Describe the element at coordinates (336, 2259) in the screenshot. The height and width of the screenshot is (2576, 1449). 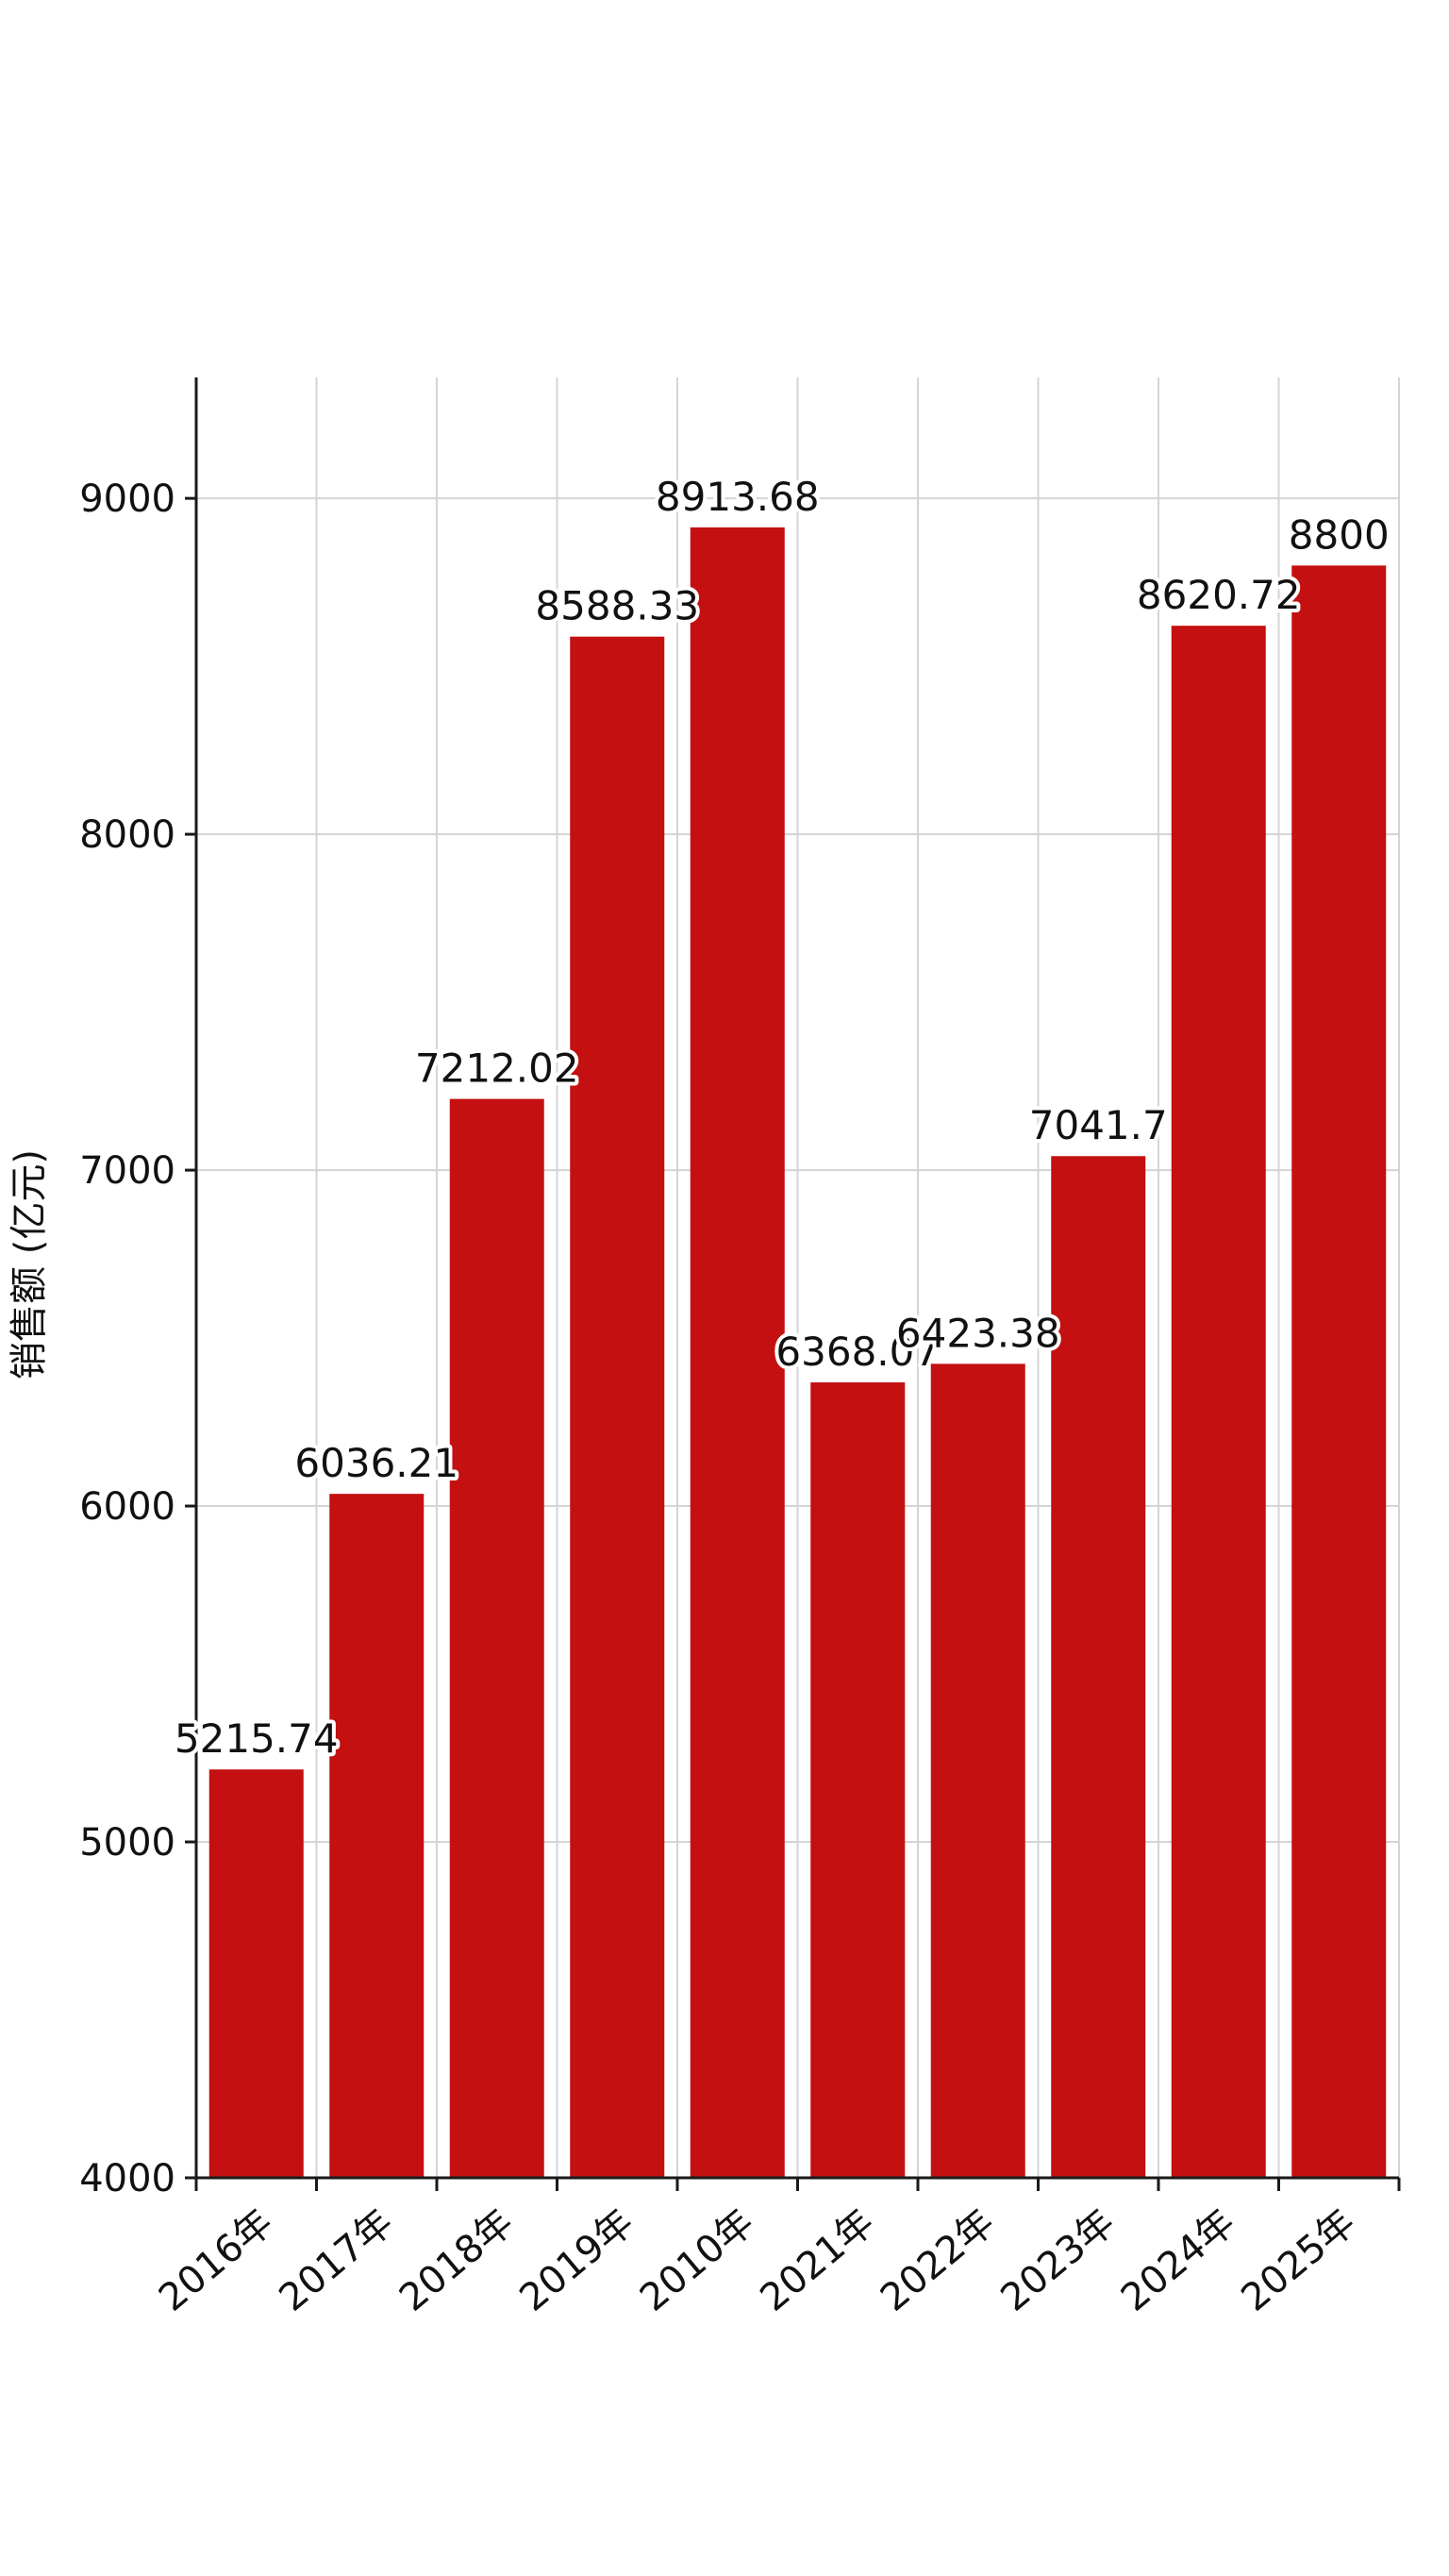
I see `x-tick-label: 2017年` at that location.